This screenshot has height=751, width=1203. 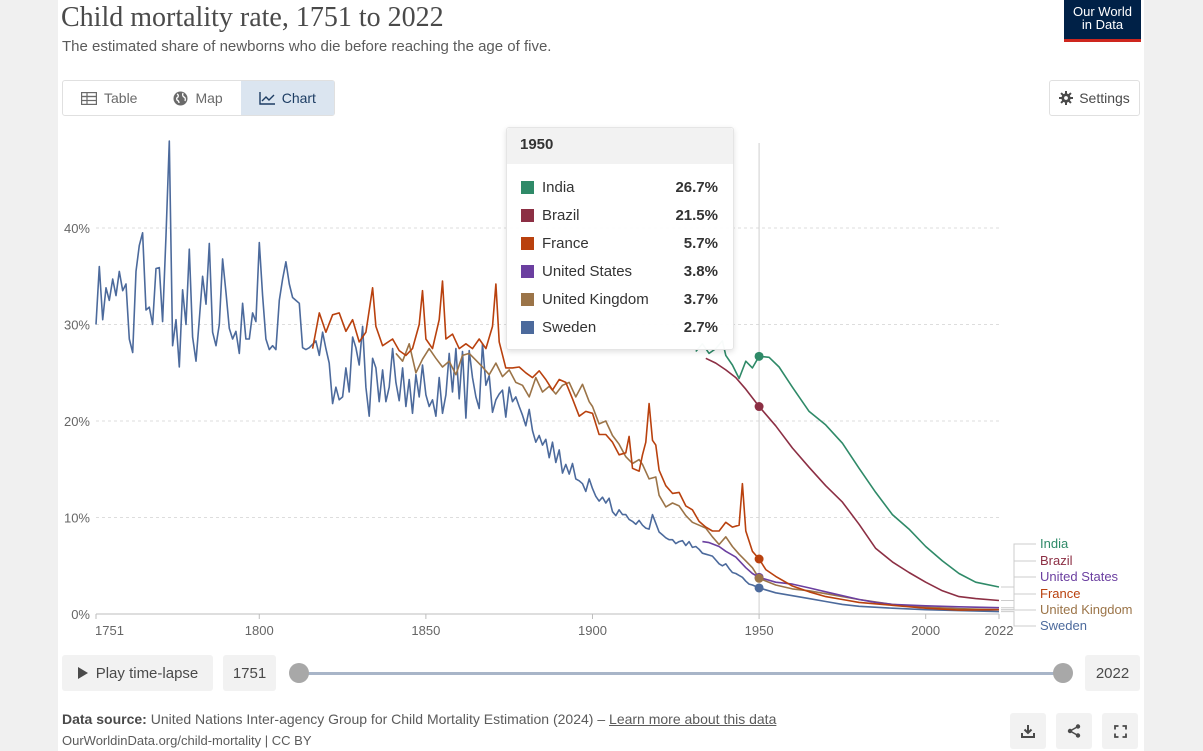 I want to click on timeline-end-handle, so click(x=1063, y=673).